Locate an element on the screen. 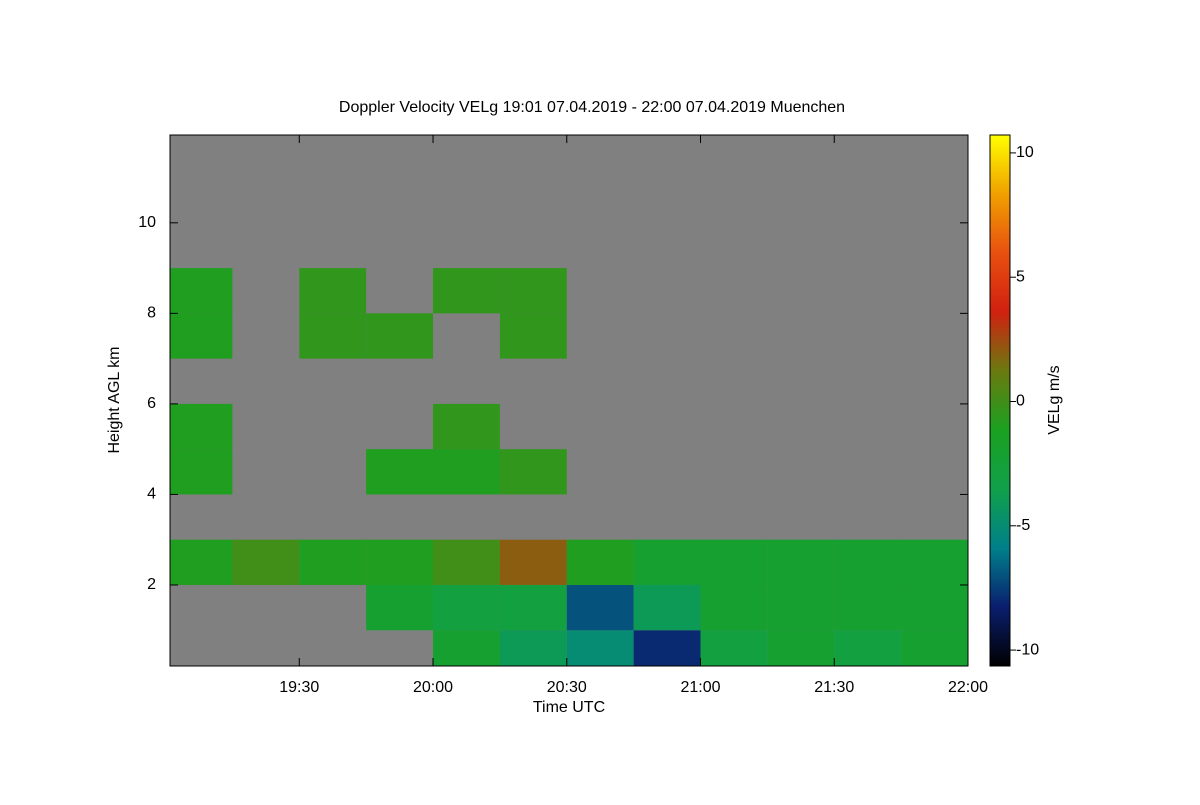  x-tick-label: 20:30 is located at coordinates (567, 687).